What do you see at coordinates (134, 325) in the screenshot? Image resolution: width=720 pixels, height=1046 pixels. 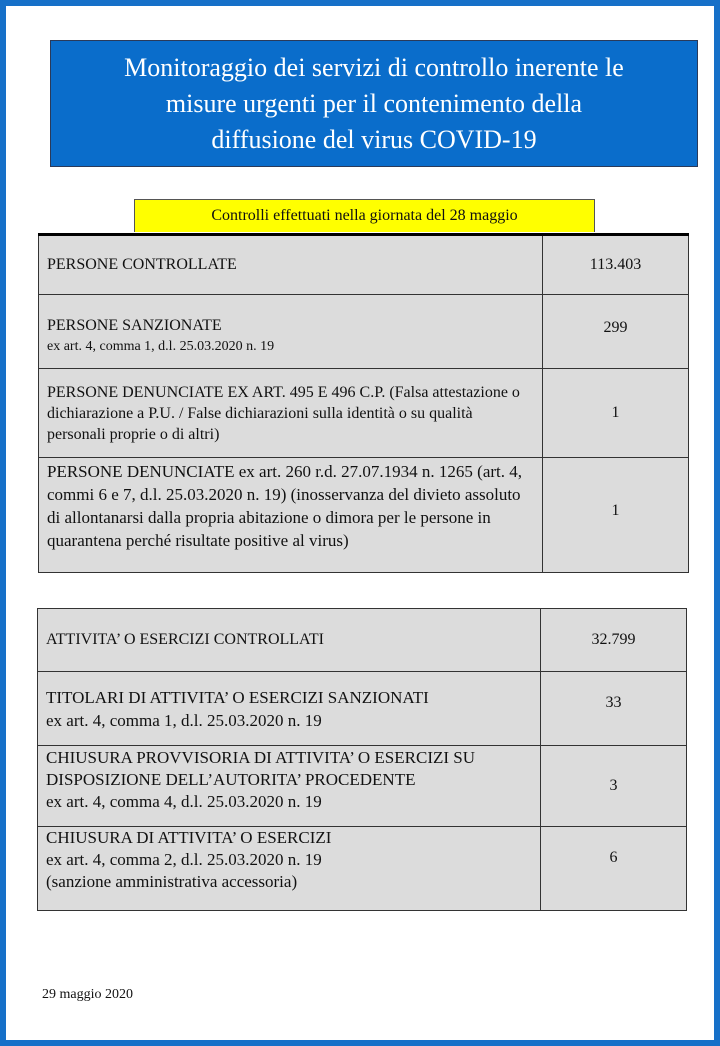 I see `label: PERSONE SANZIONATE` at bounding box center [134, 325].